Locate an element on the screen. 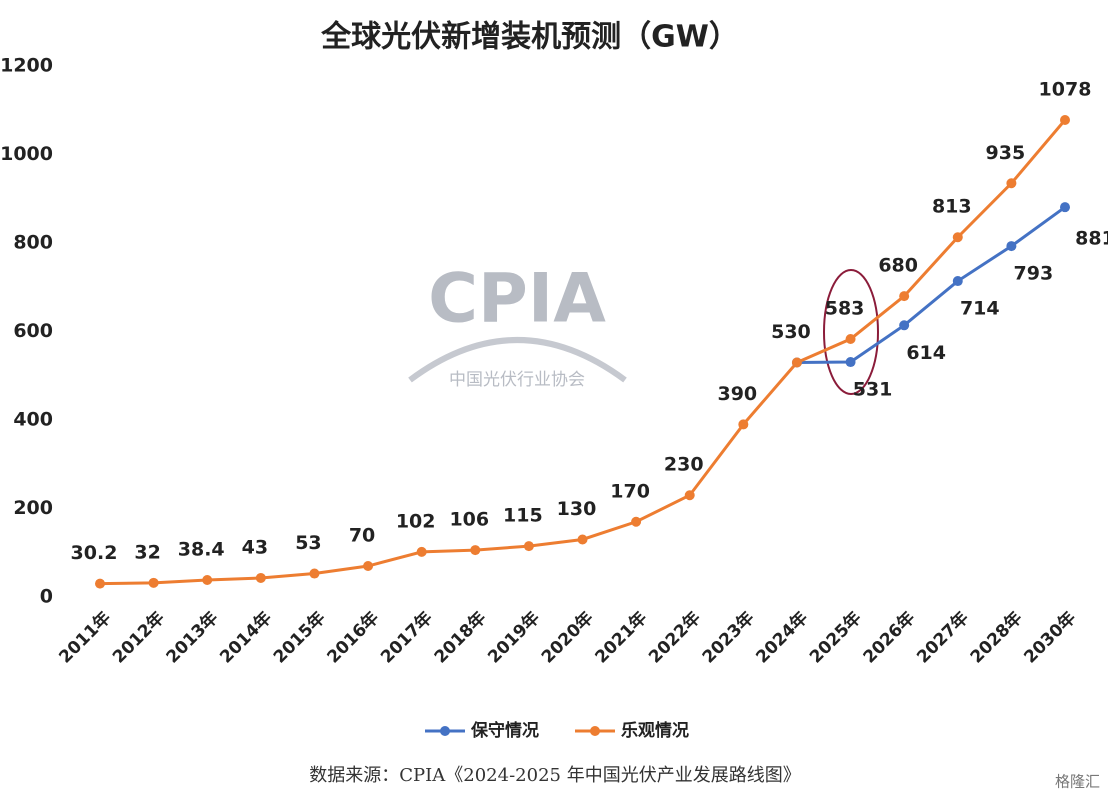 This screenshot has width=1108, height=800. x-tick-label: 2019年 is located at coordinates (514, 637).